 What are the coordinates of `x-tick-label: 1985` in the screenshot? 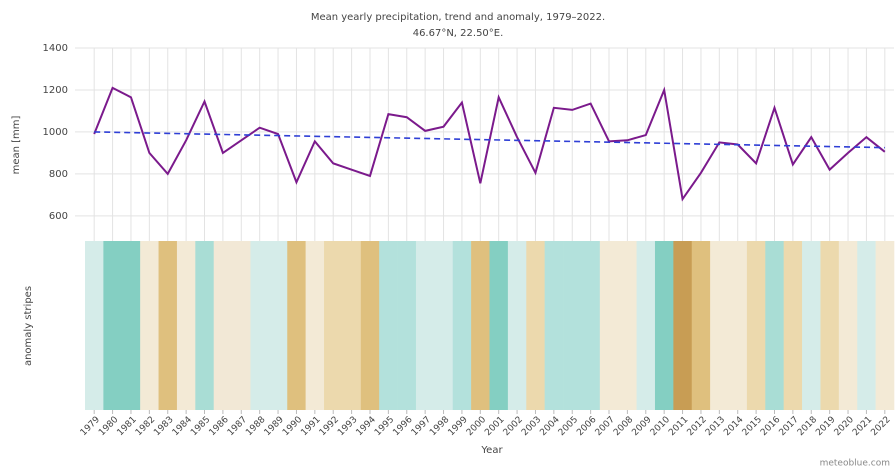 It's located at (200, 426).